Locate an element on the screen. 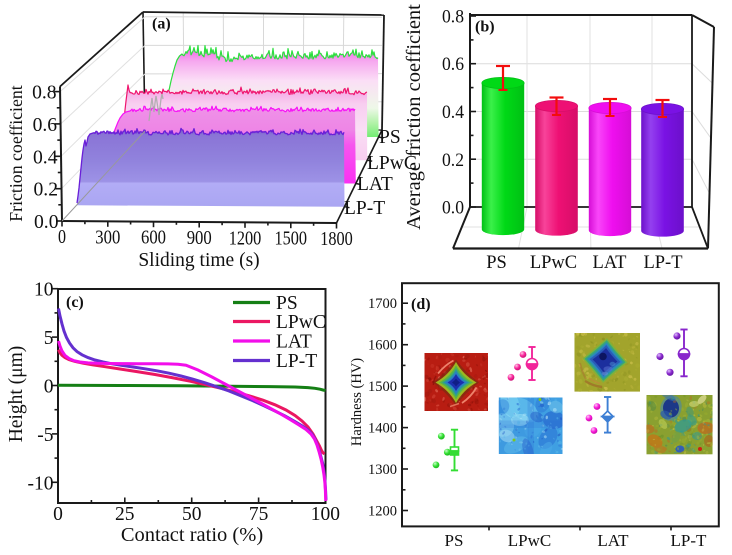 The width and height of the screenshot is (732, 555). svg-text: Sliding time (s) is located at coordinates (198, 260).